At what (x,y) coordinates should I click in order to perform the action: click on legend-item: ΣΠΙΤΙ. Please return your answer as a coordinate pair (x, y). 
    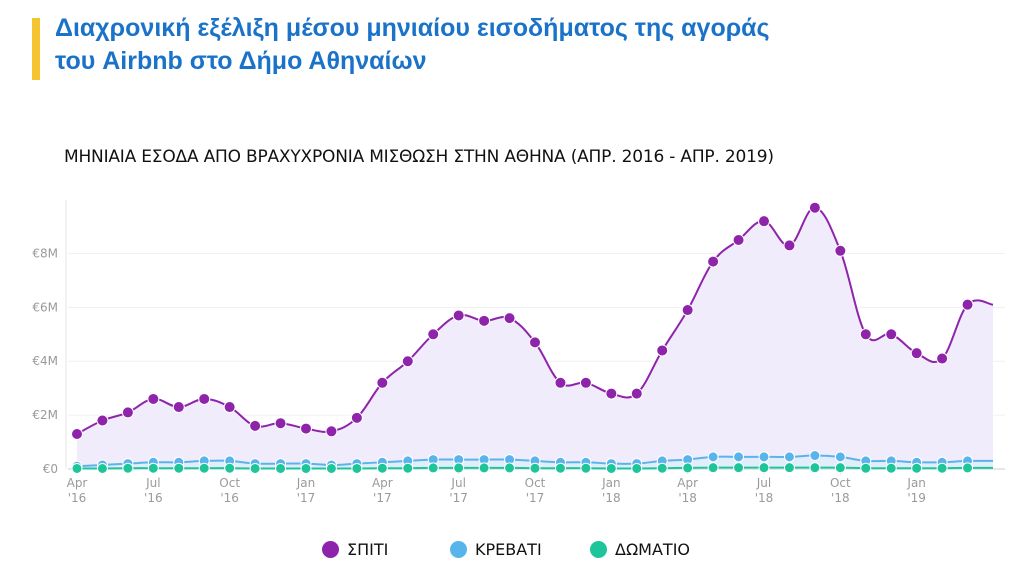
    Looking at the image, I should click on (355, 549).